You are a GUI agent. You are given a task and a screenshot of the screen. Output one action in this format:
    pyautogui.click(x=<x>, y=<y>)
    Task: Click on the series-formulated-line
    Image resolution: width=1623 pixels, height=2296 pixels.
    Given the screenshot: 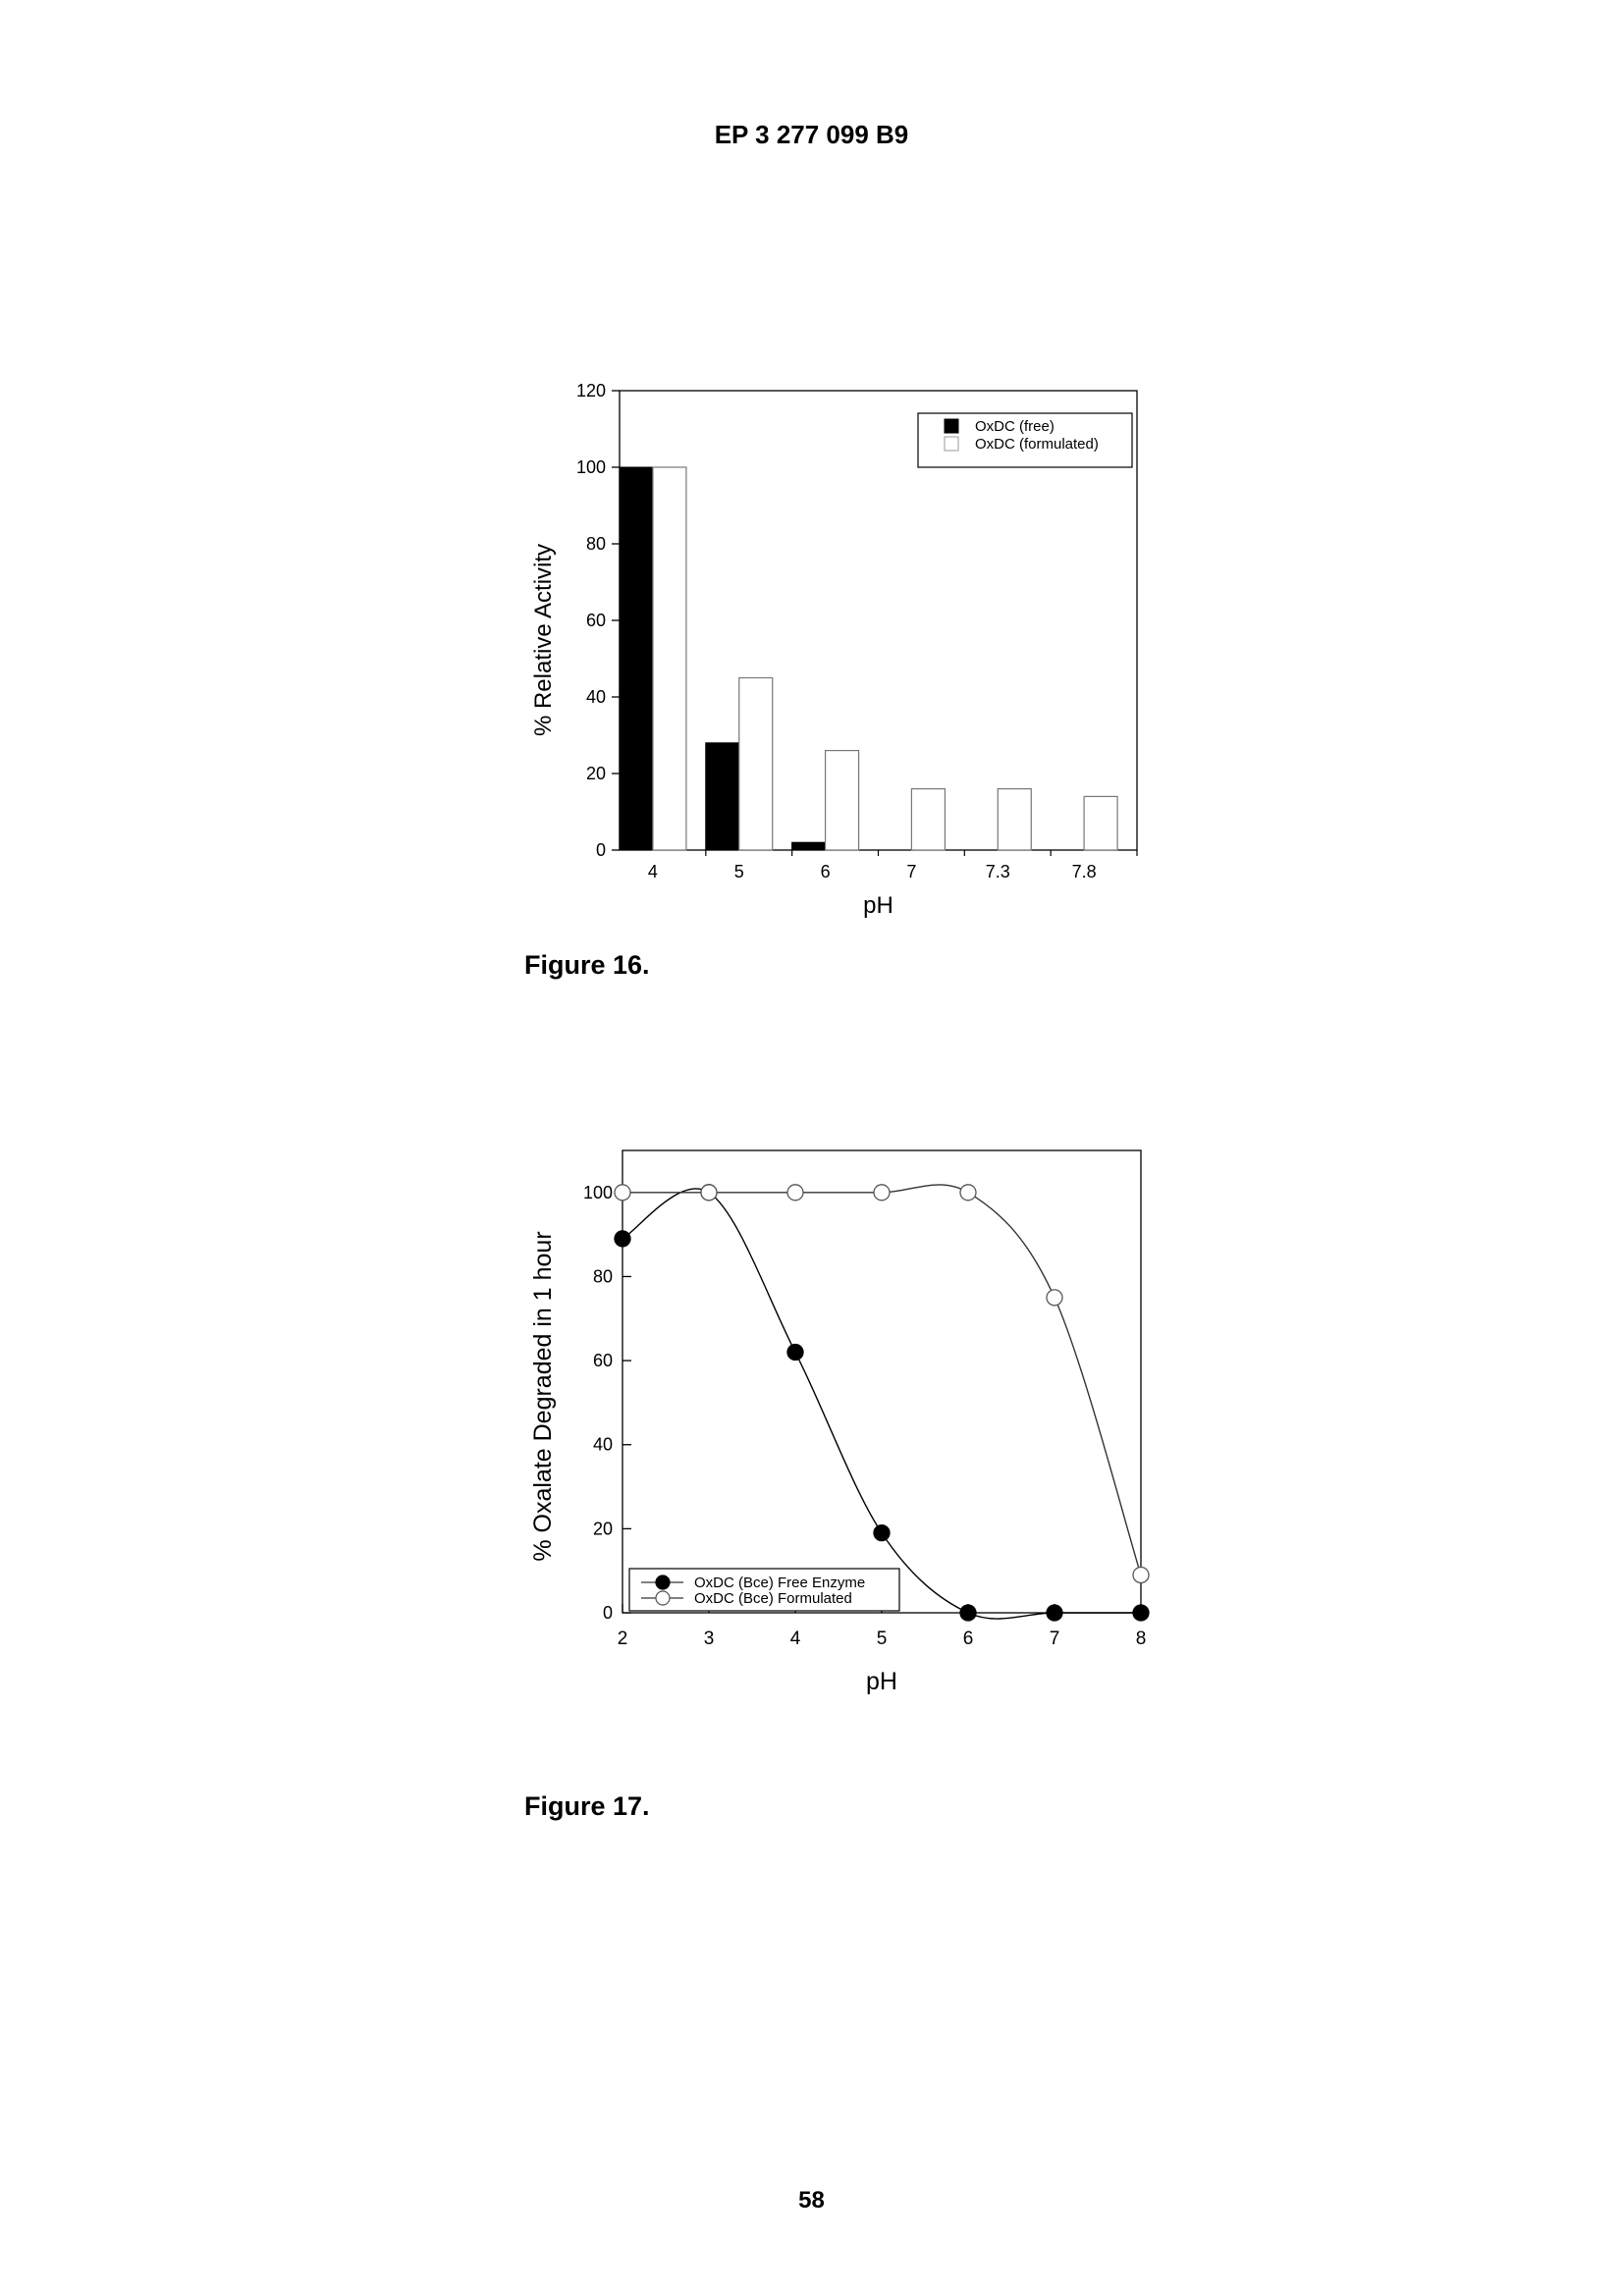 What is the action you would take?
    pyautogui.click(x=882, y=1379)
    